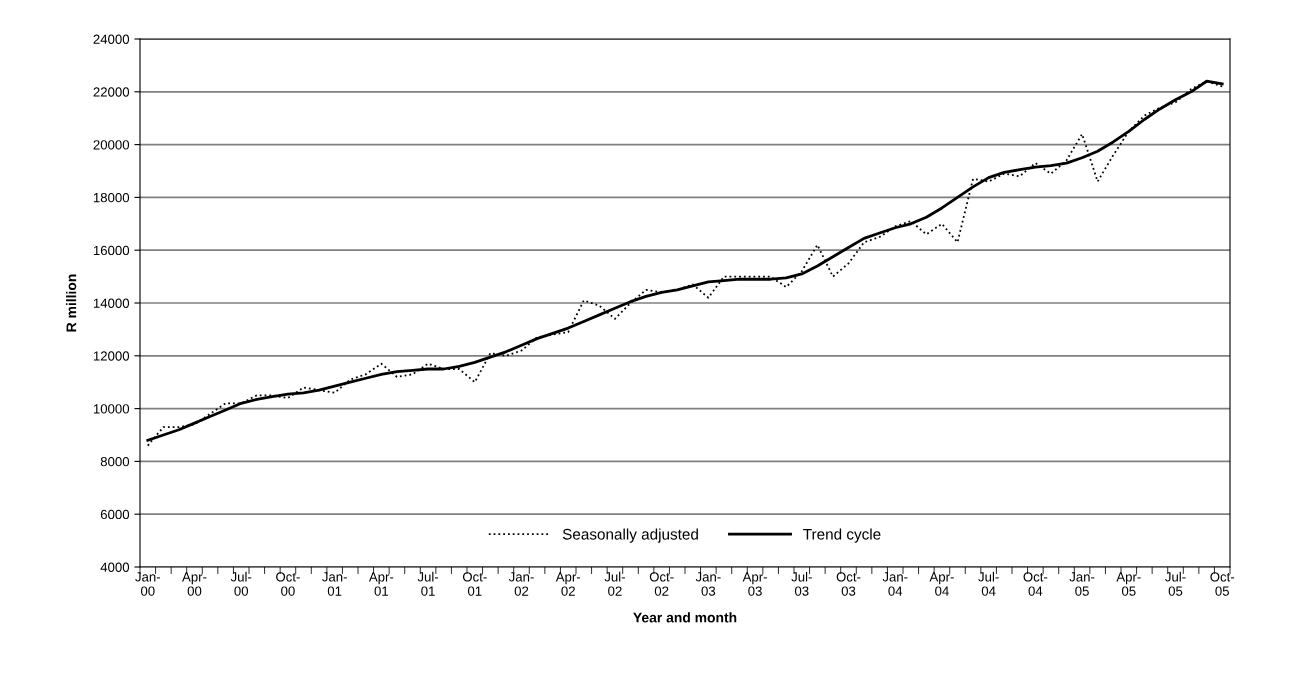  I want to click on x-tick-label: Oct-01, so click(474, 584).